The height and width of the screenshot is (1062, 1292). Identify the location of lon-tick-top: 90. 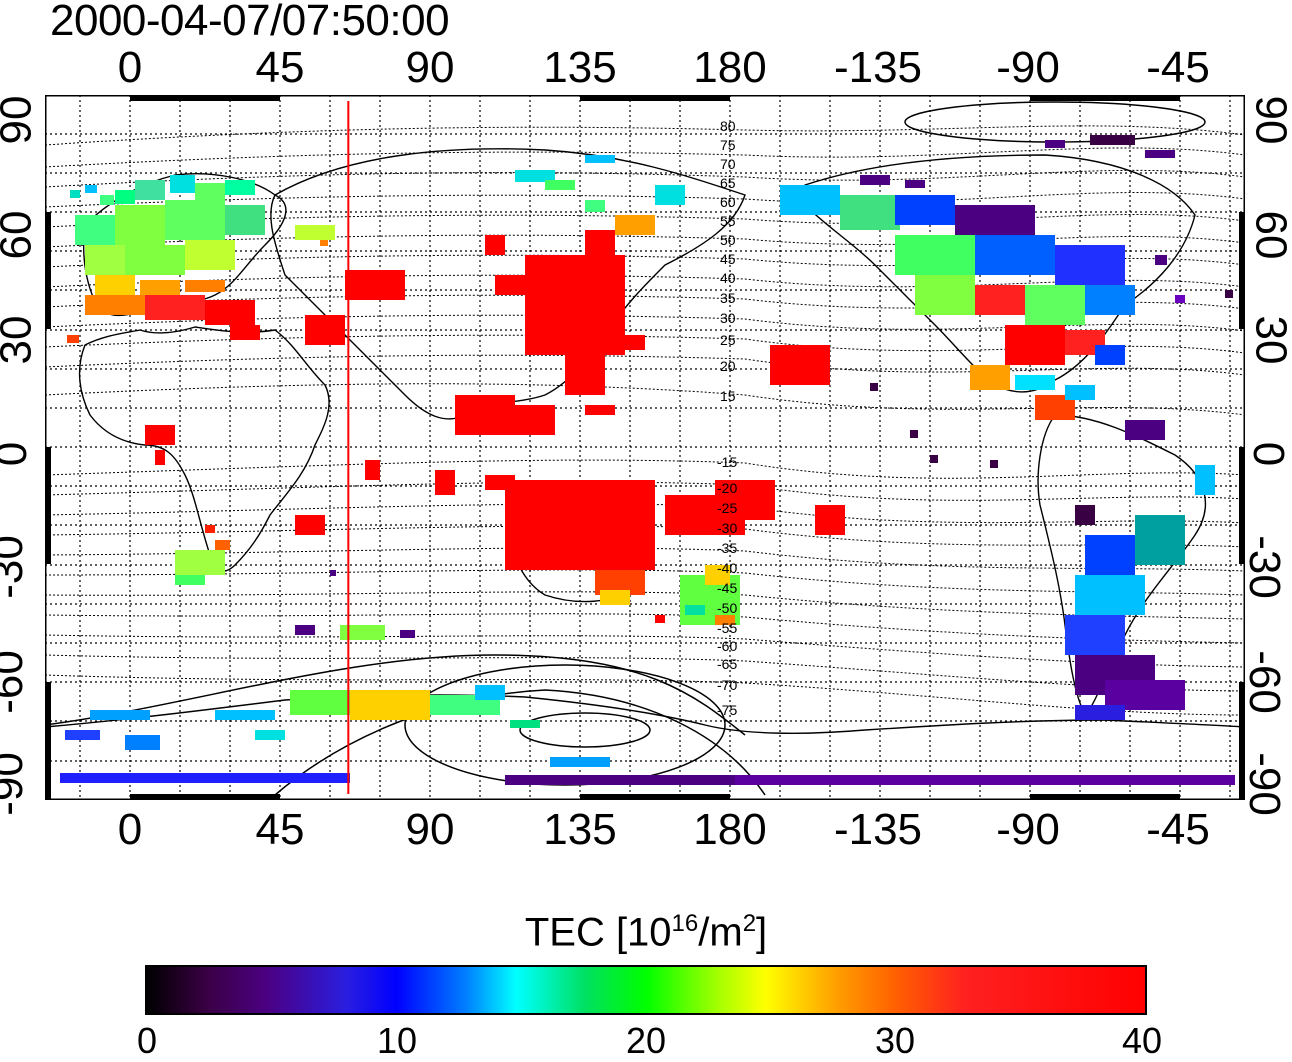
(430, 67).